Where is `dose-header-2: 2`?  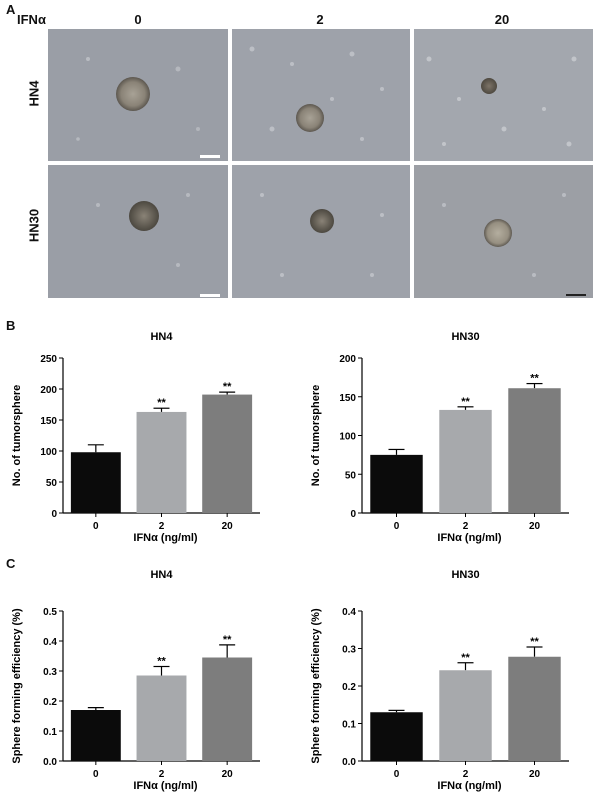
dose-header-2: 2 is located at coordinates (320, 19).